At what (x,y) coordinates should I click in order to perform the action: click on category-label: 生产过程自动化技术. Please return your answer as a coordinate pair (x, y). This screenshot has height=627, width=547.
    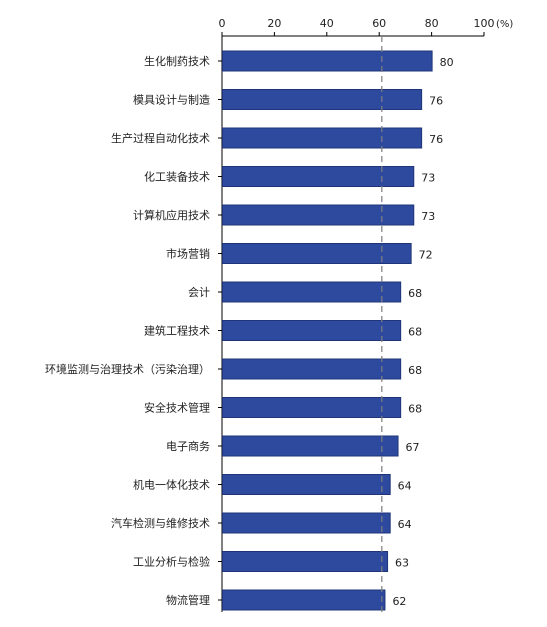
    Looking at the image, I should click on (160, 138).